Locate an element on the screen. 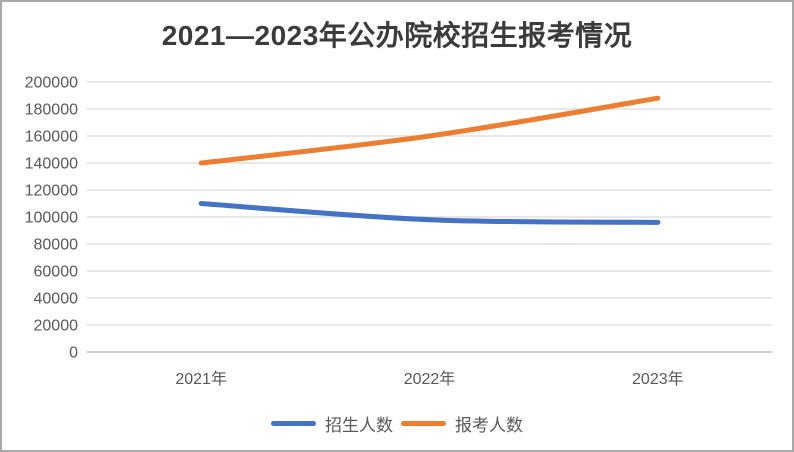  legend-item-applicants: 报考人数 is located at coordinates (462, 423).